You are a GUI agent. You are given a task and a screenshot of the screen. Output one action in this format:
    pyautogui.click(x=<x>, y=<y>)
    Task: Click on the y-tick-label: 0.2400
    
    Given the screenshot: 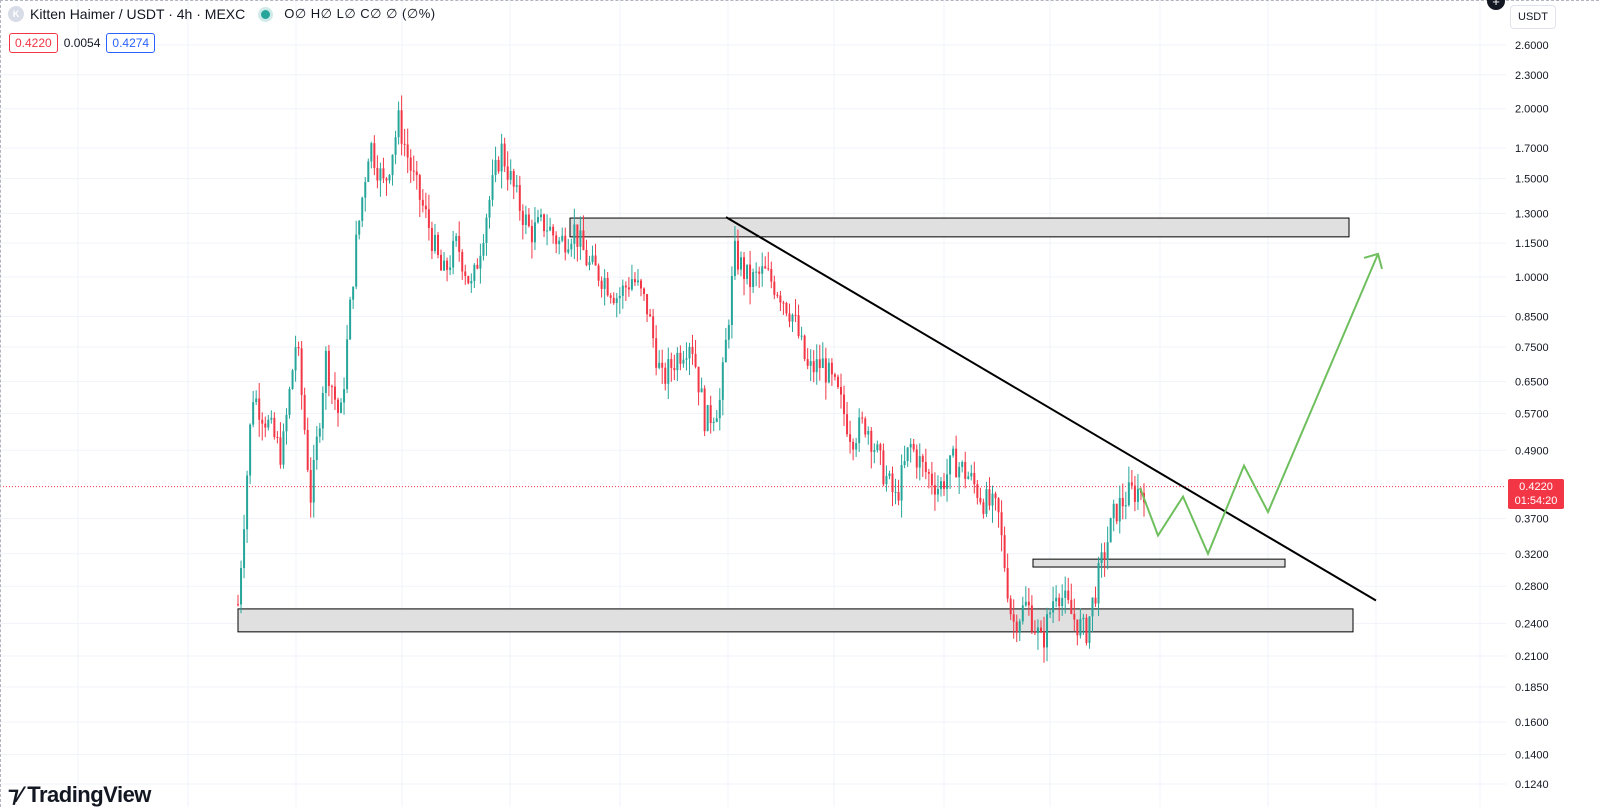 What is the action you would take?
    pyautogui.click(x=1532, y=625)
    